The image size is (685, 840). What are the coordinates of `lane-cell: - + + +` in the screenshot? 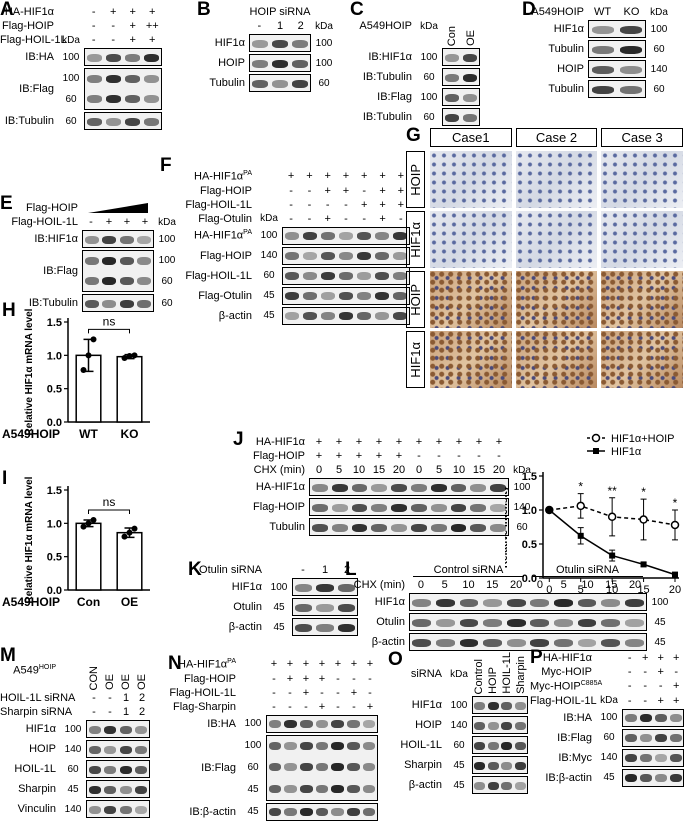 It's located at (118, 222).